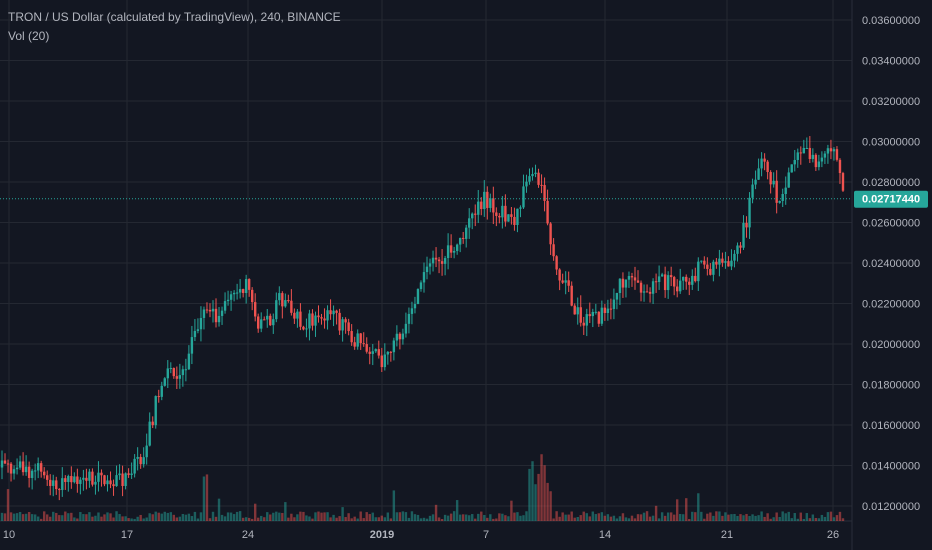 The image size is (932, 550). What do you see at coordinates (891, 143) in the screenshot?
I see `price-tick-label: 0.03000000` at bounding box center [891, 143].